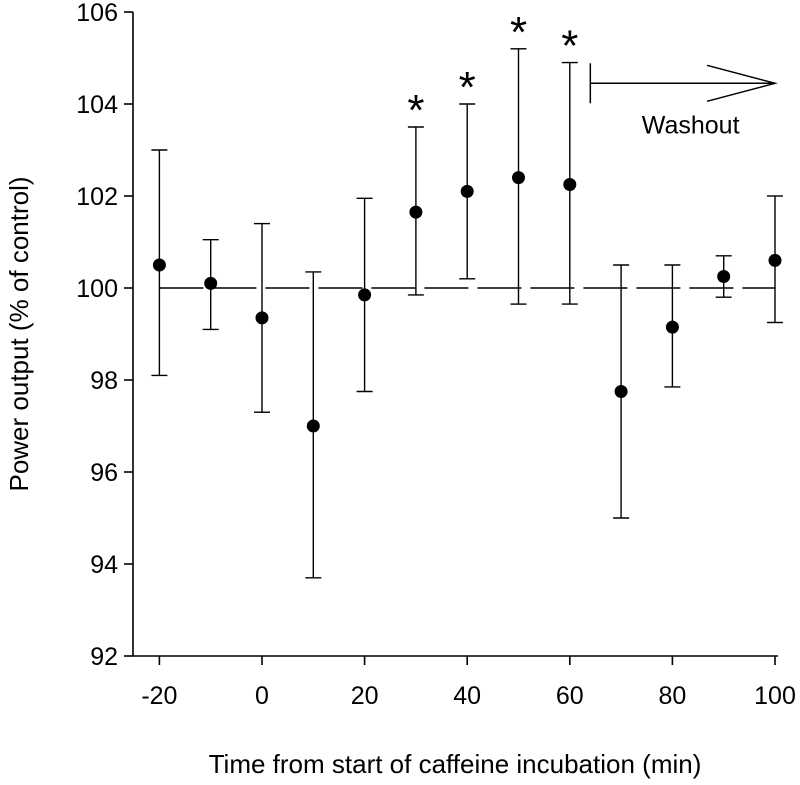 The height and width of the screenshot is (785, 800). Describe the element at coordinates (104, 565) in the screenshot. I see `y-tick-label: 94` at that location.